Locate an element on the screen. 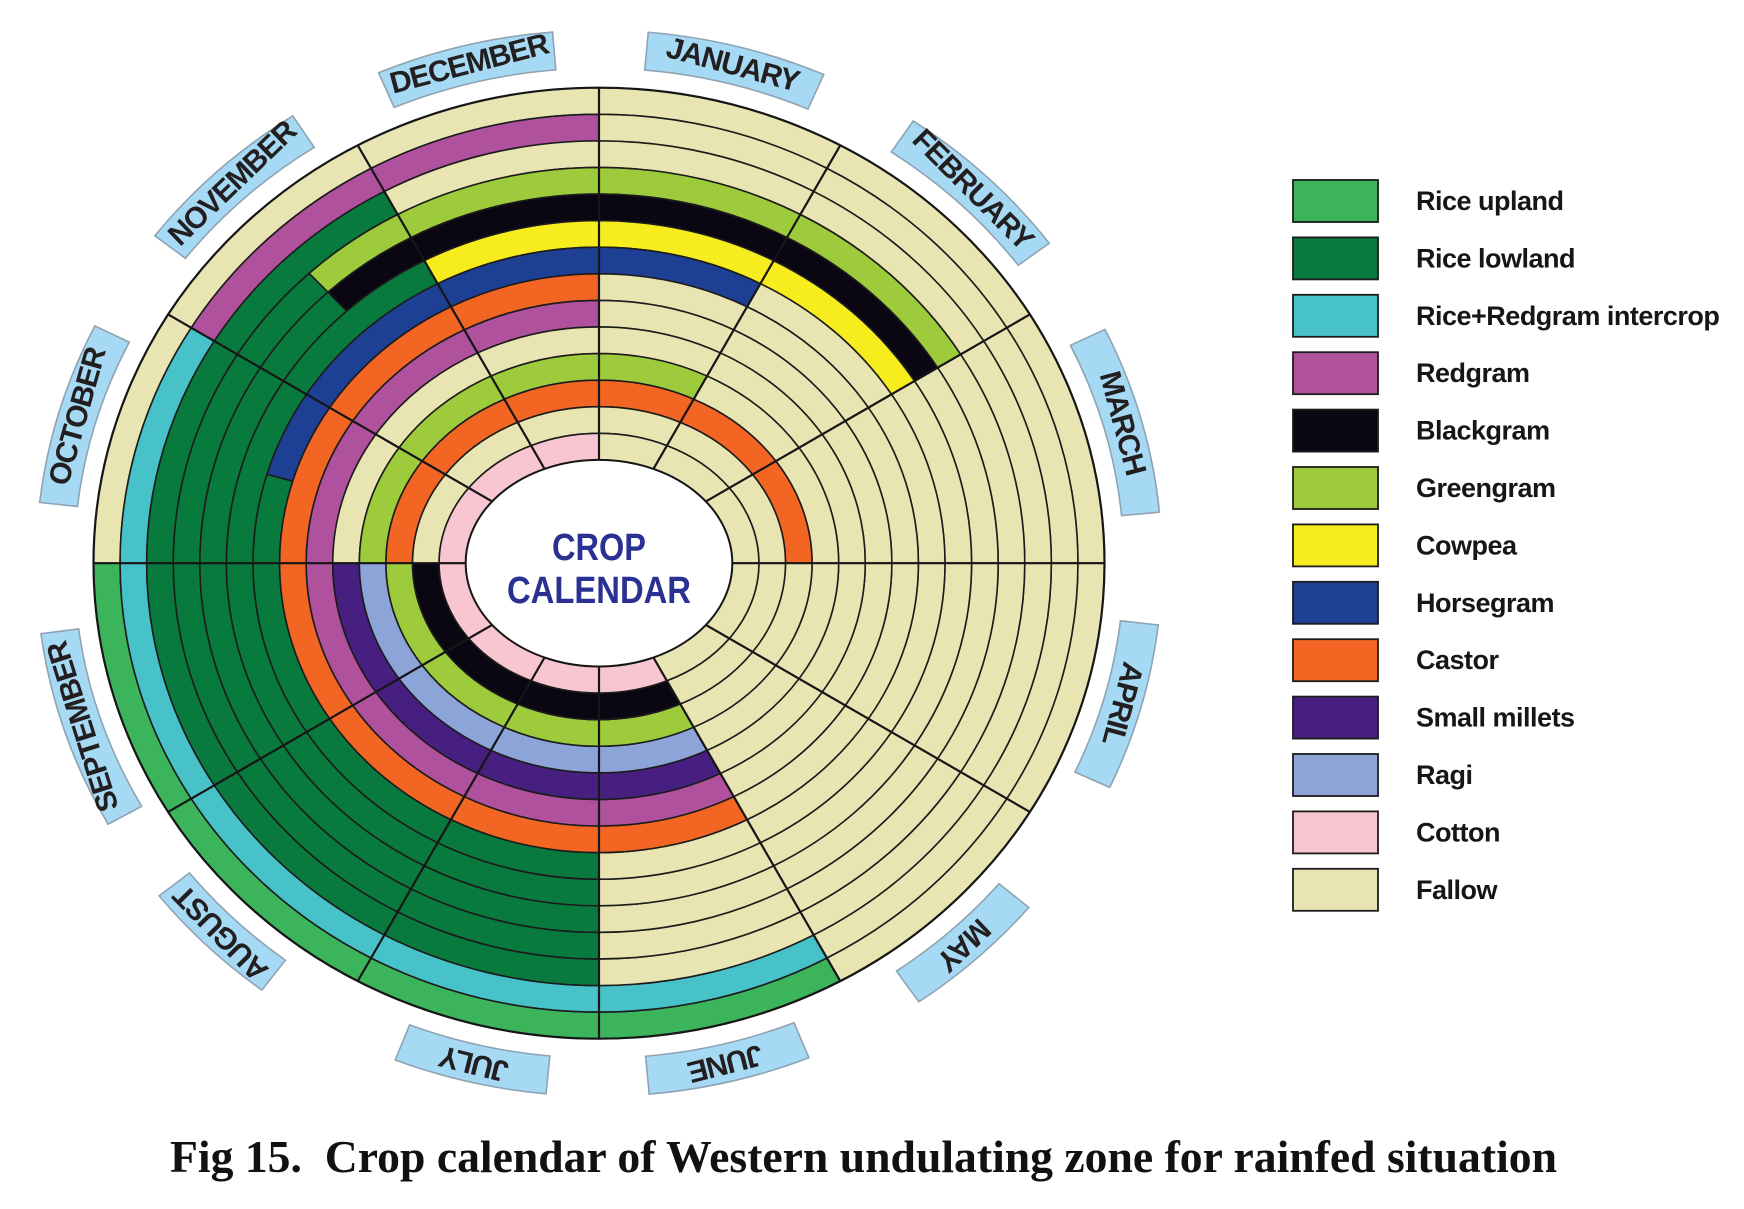 The image size is (1744, 1209). svg-text: Rice+Redgram intercrop is located at coordinates (1567, 316).